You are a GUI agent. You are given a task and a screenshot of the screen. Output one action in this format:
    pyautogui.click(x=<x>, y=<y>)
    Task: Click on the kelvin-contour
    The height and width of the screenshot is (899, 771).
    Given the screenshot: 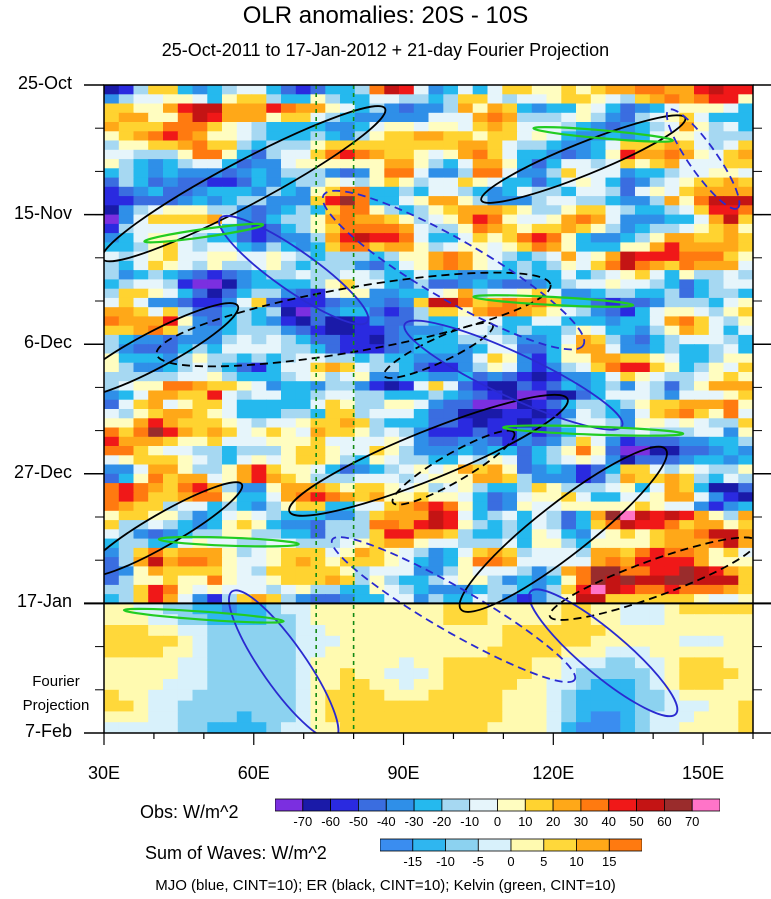 What is the action you would take?
    pyautogui.click(x=203, y=615)
    